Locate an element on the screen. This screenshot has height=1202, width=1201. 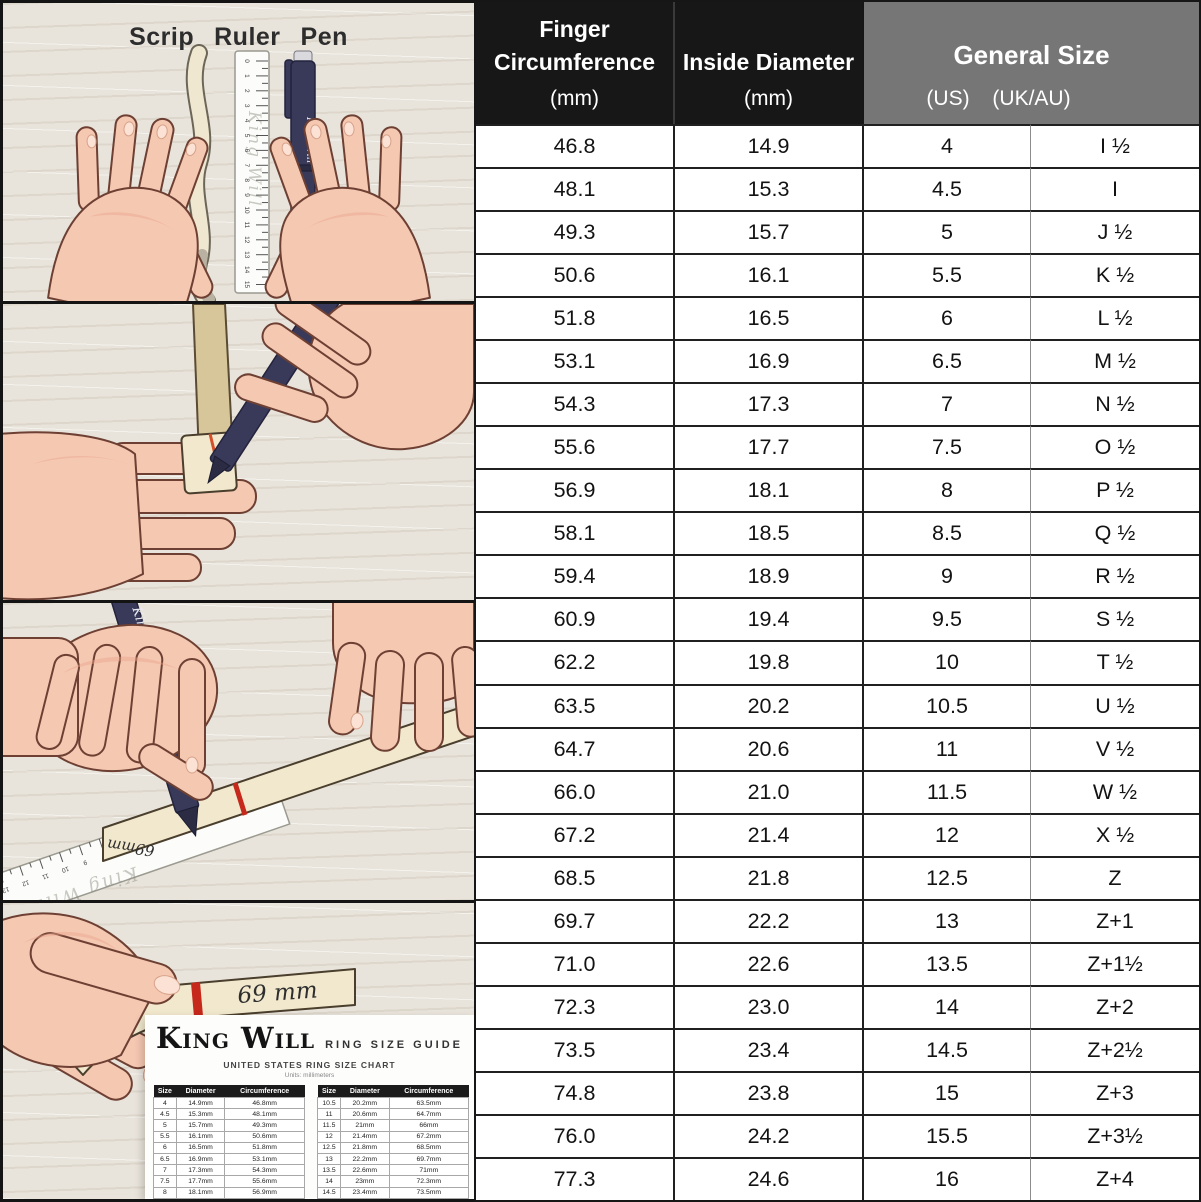
cell-us: 6 is located at coordinates (946, 318).